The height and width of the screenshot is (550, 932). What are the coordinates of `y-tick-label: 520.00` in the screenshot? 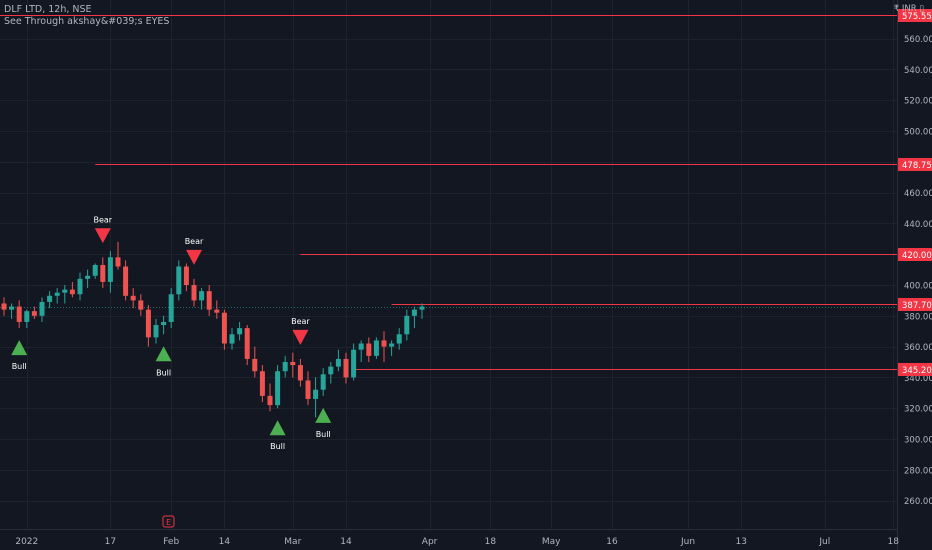 It's located at (918, 102).